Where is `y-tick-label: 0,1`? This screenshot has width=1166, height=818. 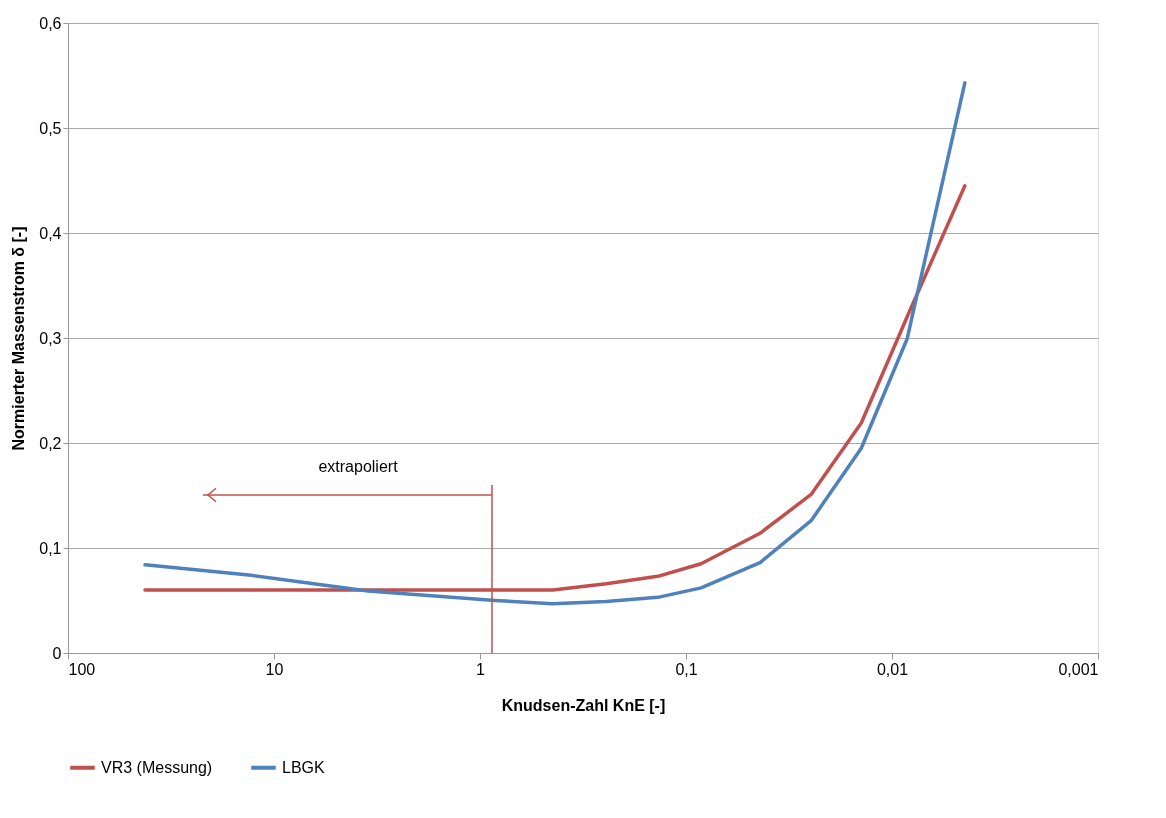
y-tick-label: 0,1 is located at coordinates (50, 548).